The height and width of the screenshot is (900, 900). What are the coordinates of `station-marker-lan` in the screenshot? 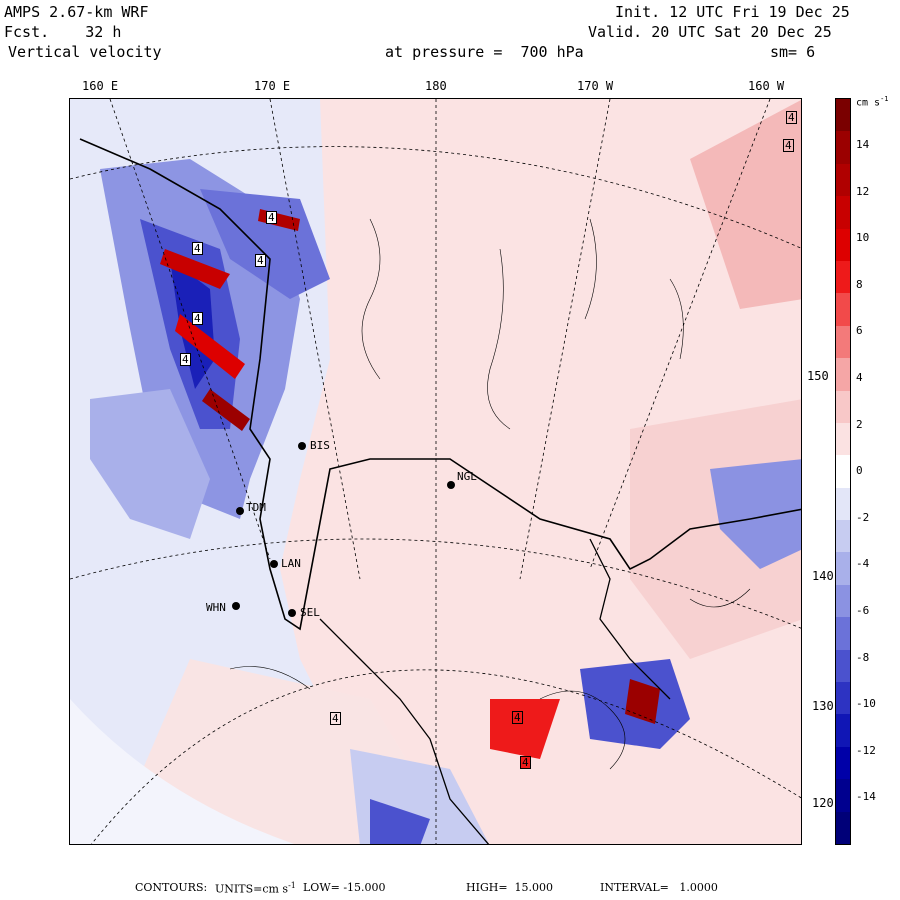 It's located at (274, 564).